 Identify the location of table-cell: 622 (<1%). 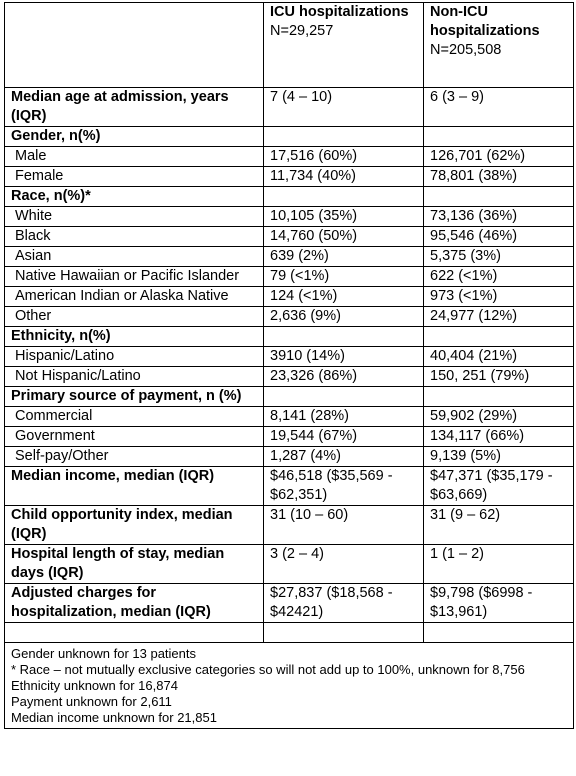
(498, 276).